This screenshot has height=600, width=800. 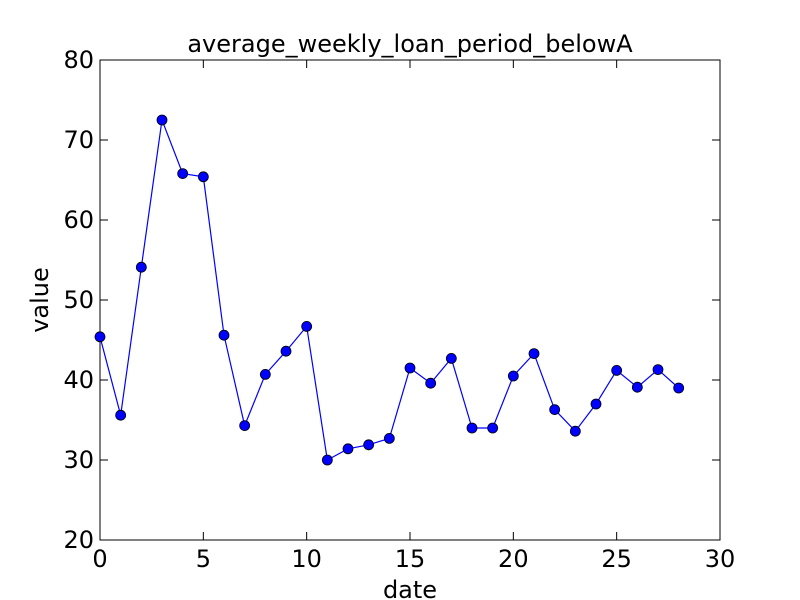 I want to click on y-tick-label: 70, so click(x=78, y=140).